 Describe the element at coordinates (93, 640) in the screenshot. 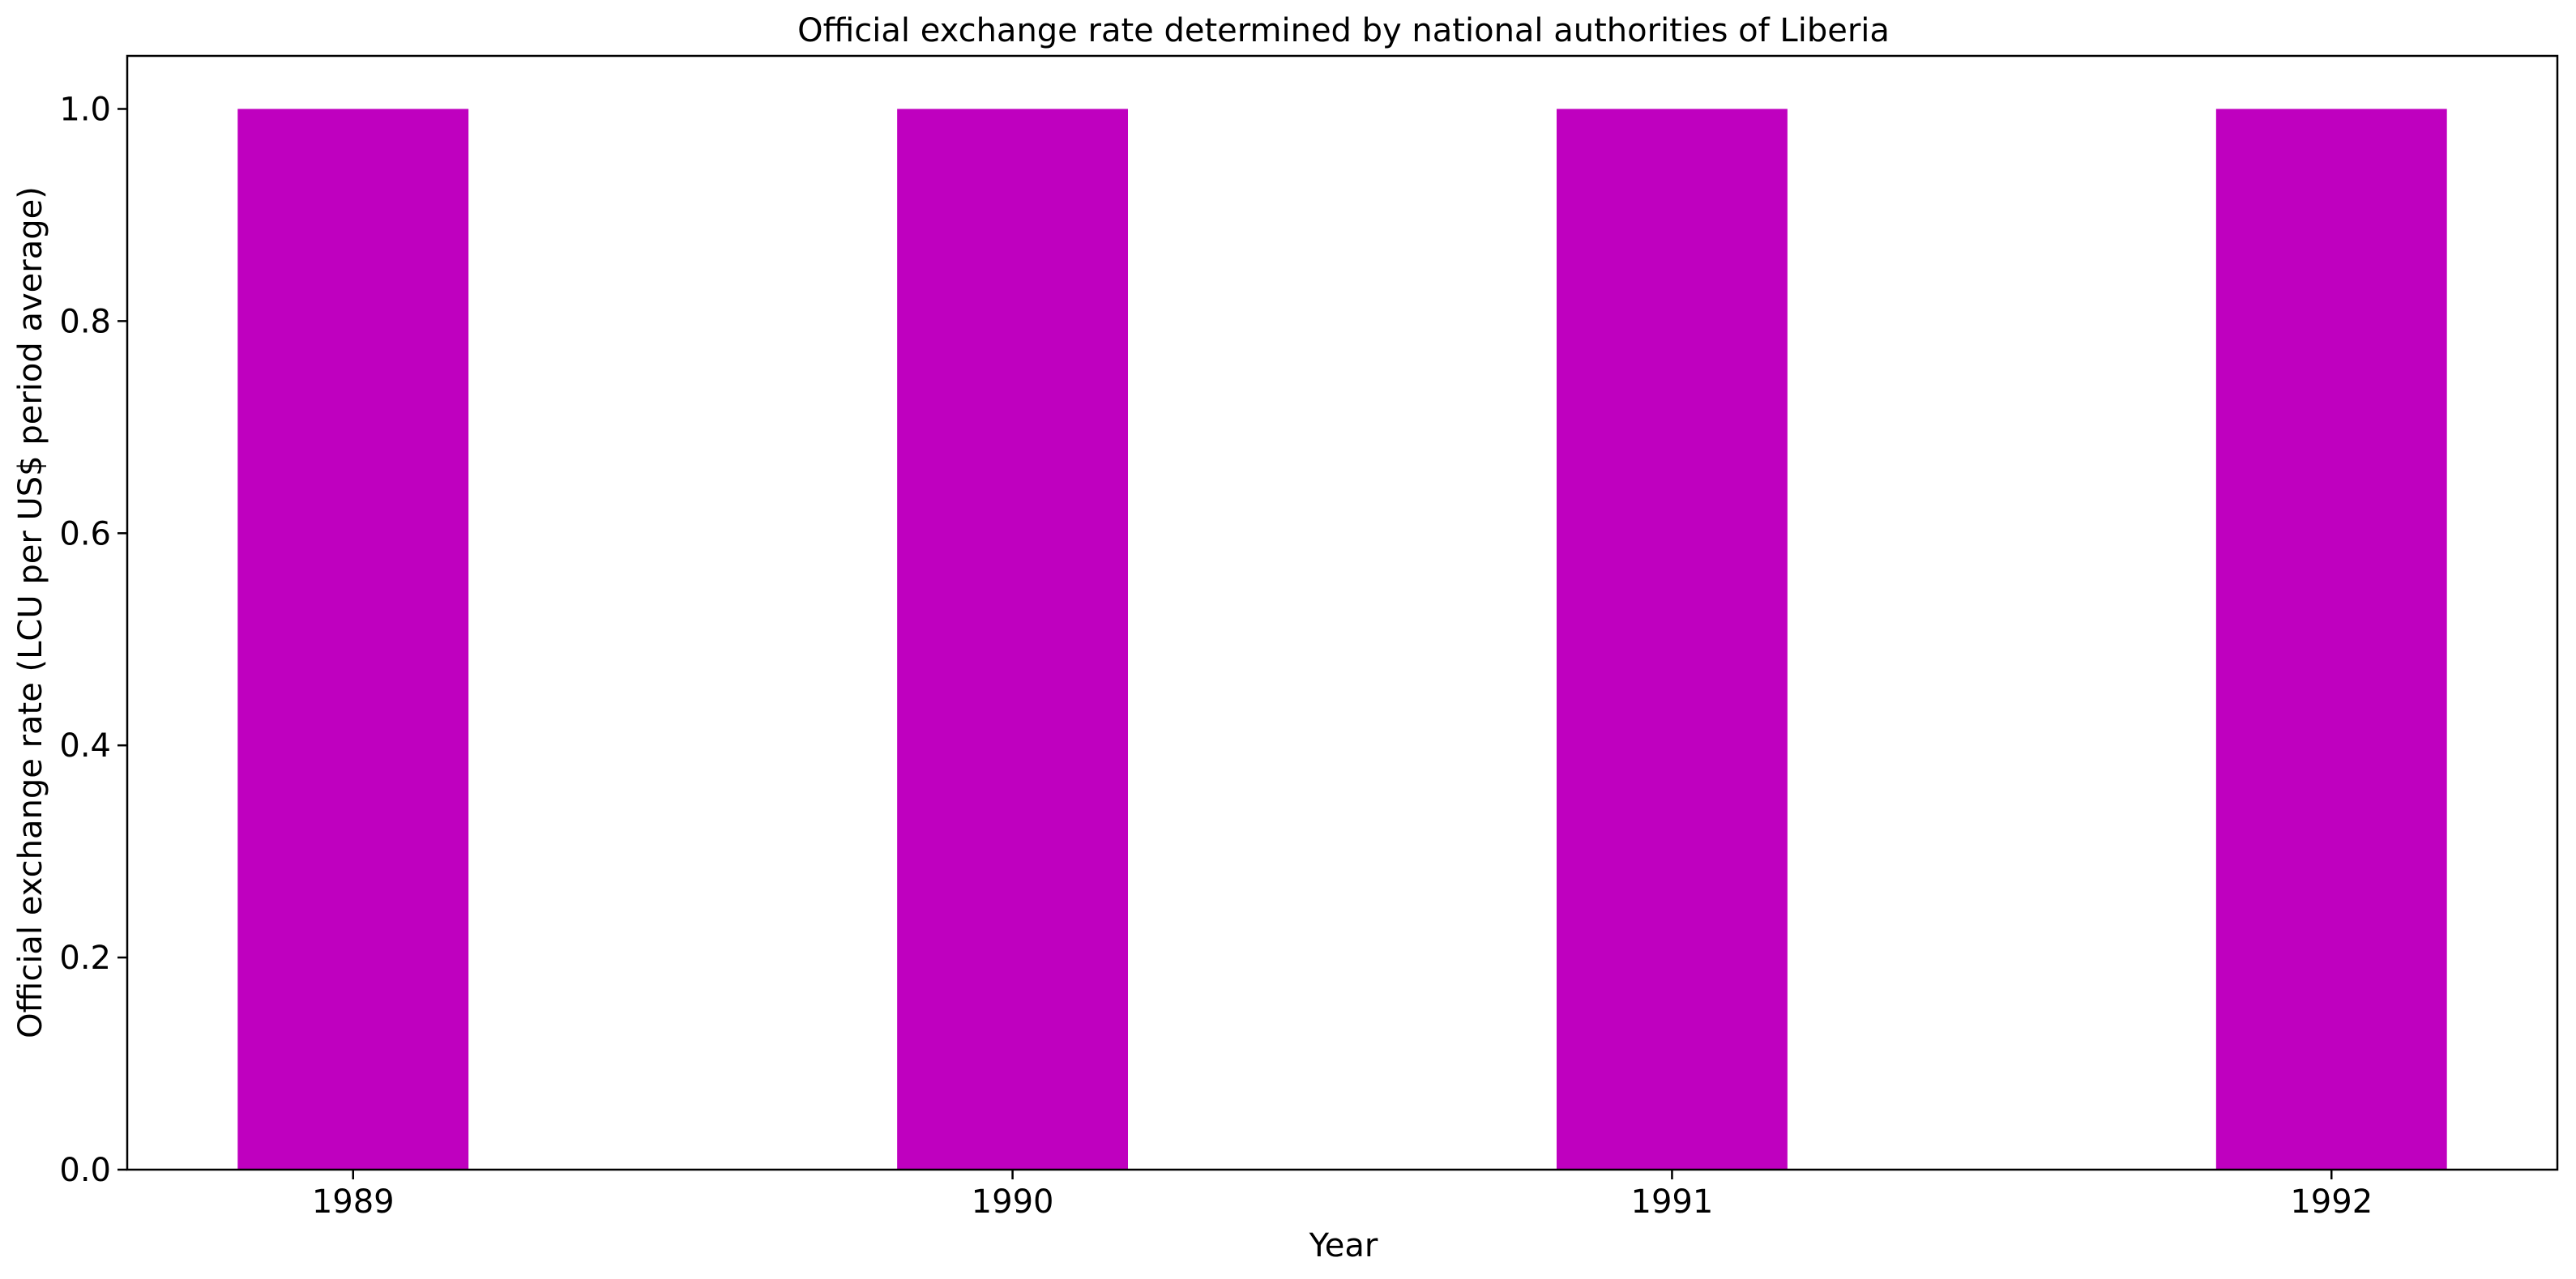

I see `y-axis: 0.0 0.2 0.4 0.6 0.8 1.0` at that location.